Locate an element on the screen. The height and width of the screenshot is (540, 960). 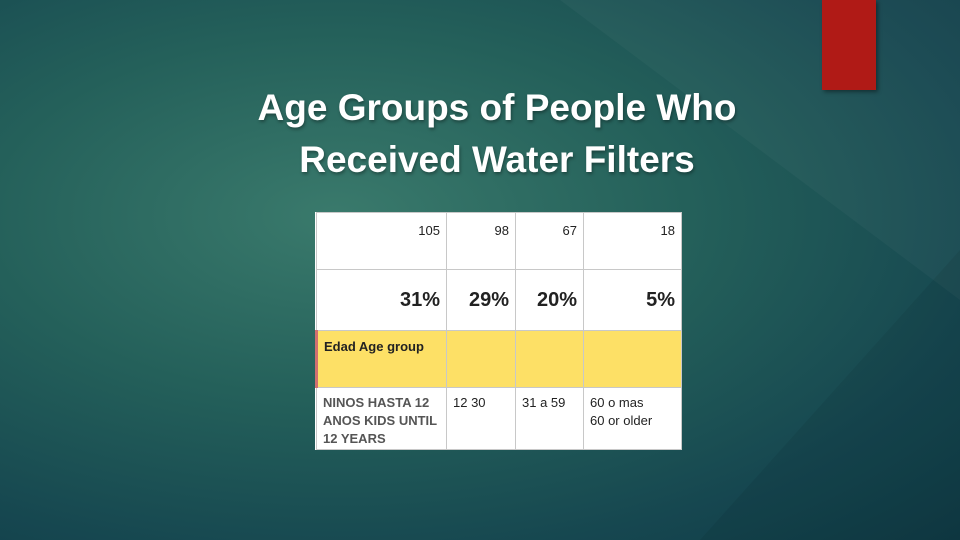
table-cell: 31 a 59 is located at coordinates (549, 418).